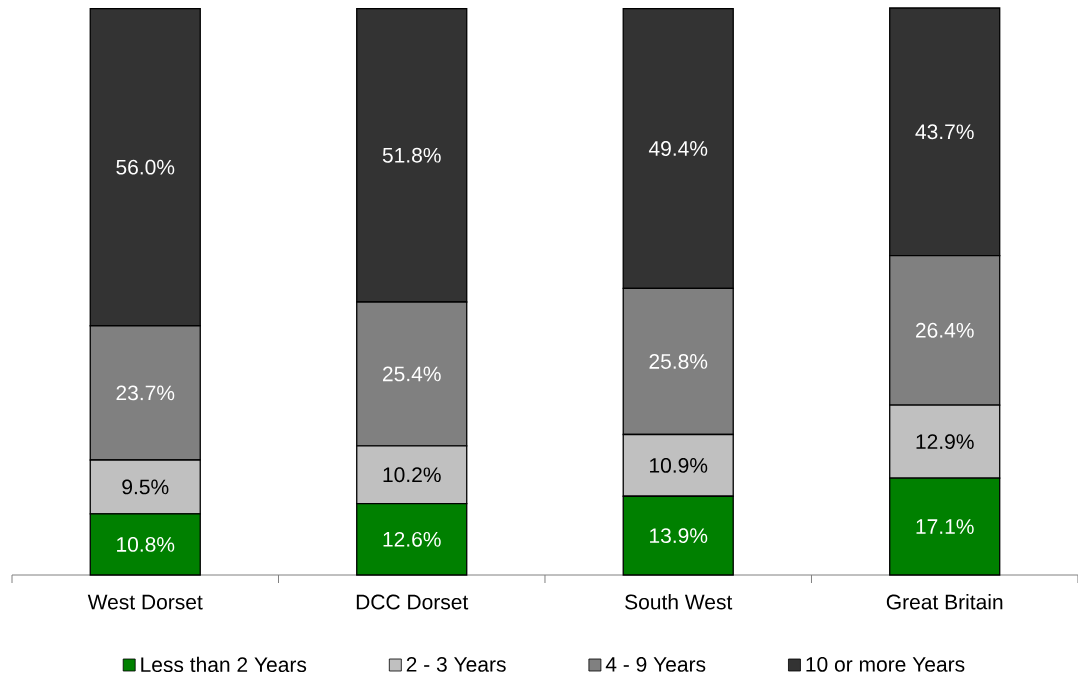 This screenshot has width=1078, height=684. What do you see at coordinates (679, 465) in the screenshot?
I see `data-label: 10.9%` at bounding box center [679, 465].